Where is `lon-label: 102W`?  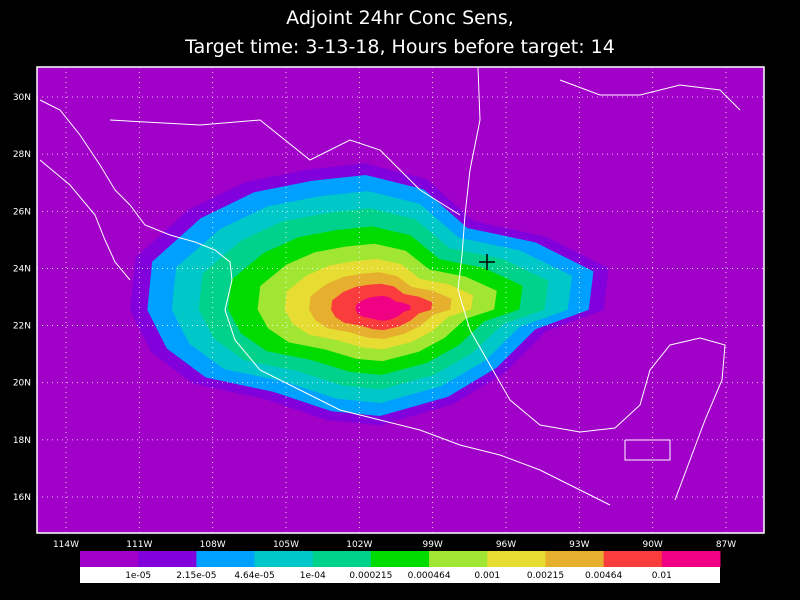
lon-label: 102W is located at coordinates (359, 545).